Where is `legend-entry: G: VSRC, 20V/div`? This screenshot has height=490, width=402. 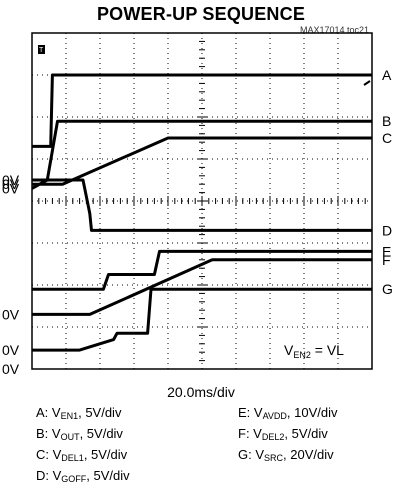 legend-entry: G: VSRC, 20V/div is located at coordinates (288, 456).